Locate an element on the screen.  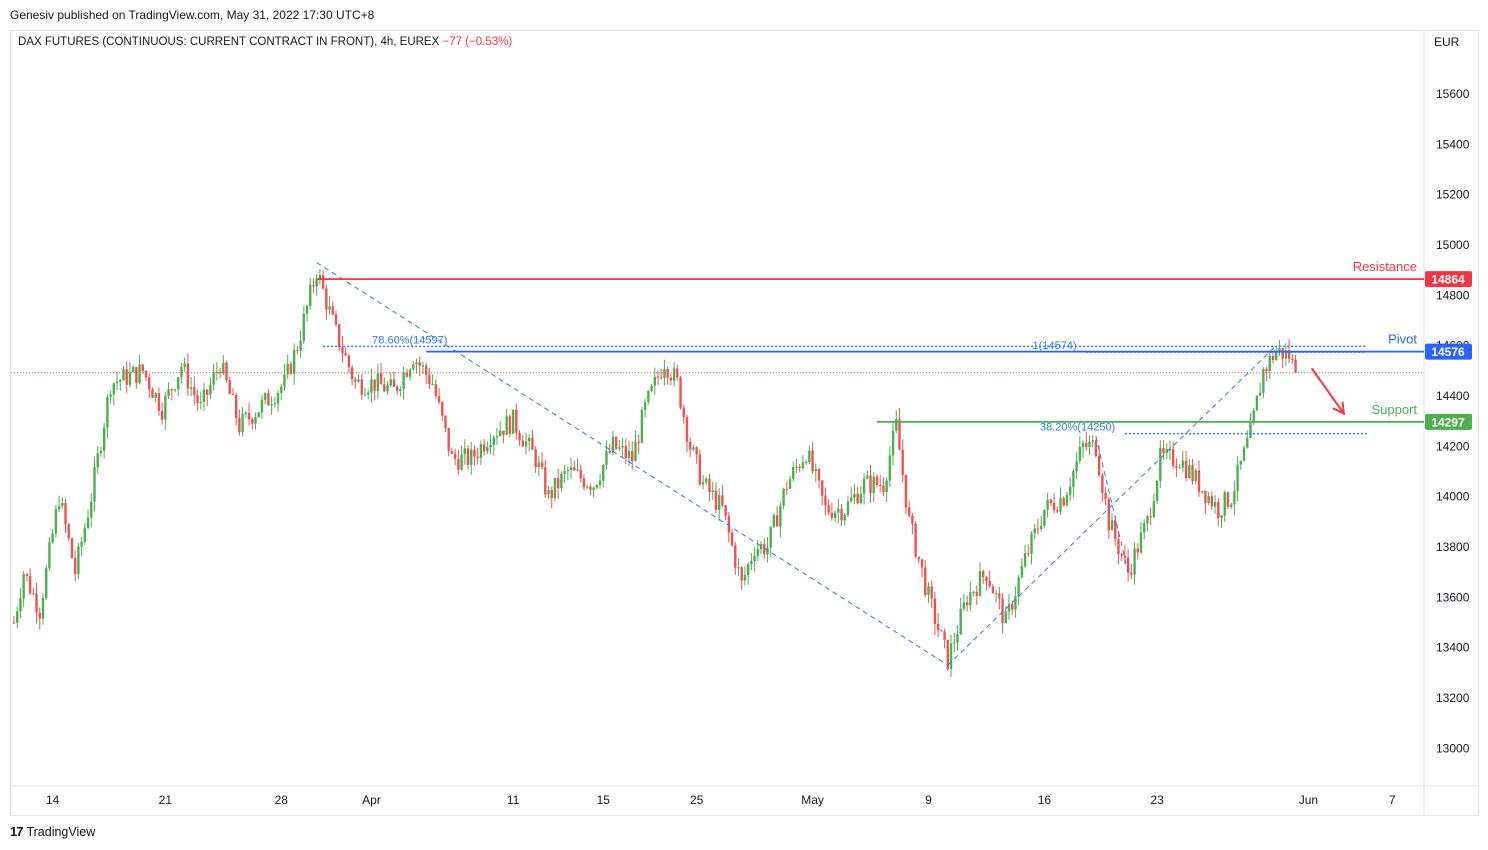
y-tick-label: 14200 is located at coordinates (1453, 446).